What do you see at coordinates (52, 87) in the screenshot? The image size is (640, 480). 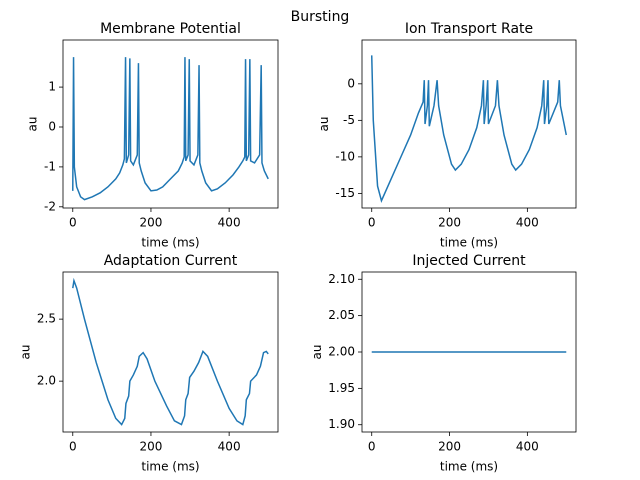 I see `y-tick-label: 1` at bounding box center [52, 87].